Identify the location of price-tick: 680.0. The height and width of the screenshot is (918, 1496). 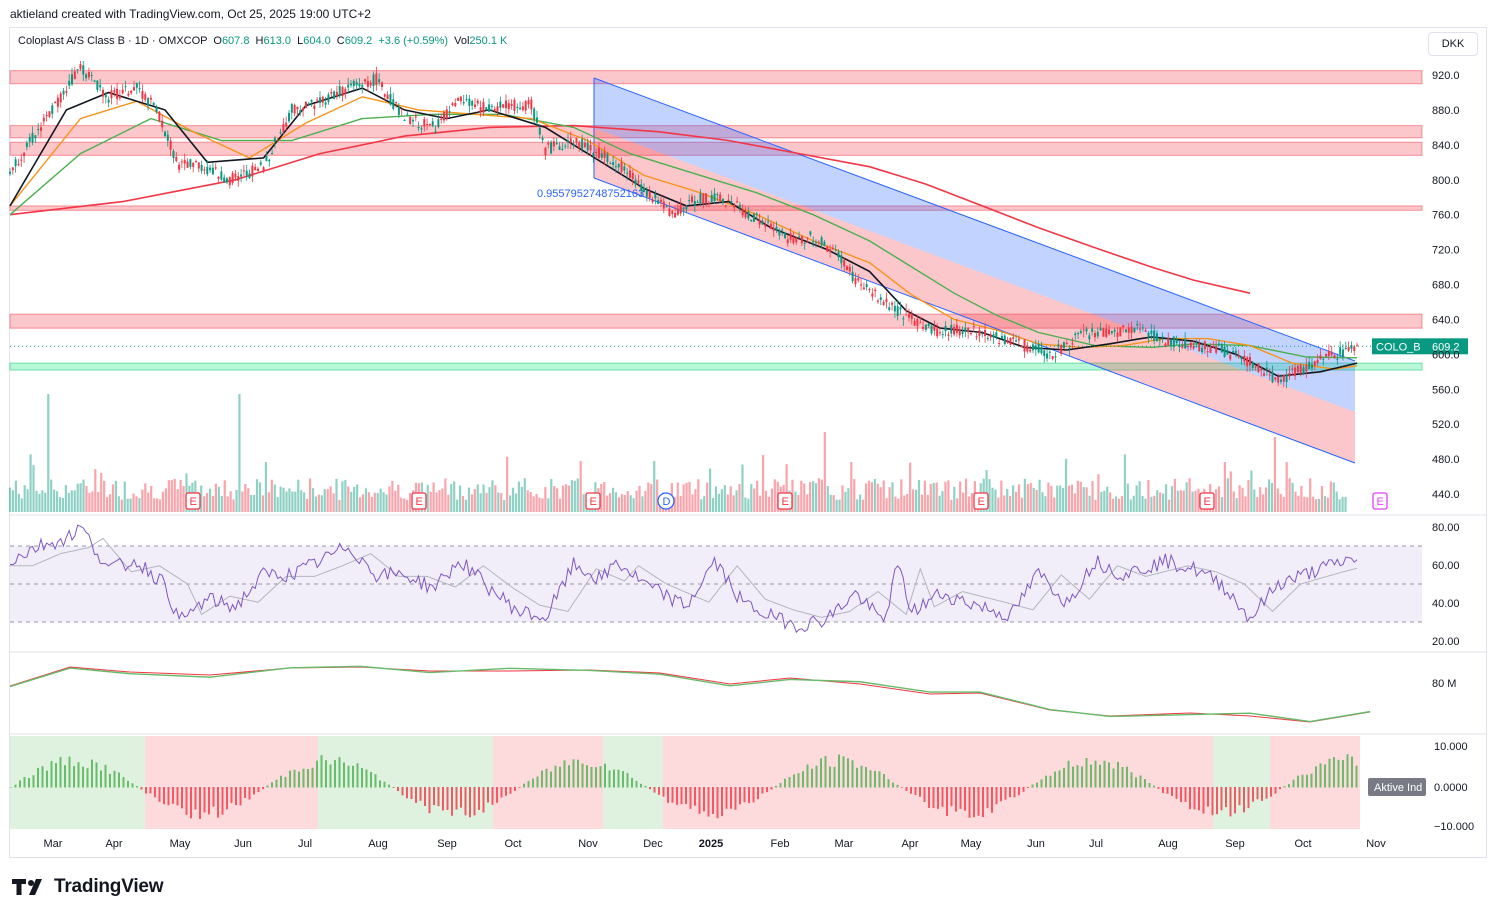
(1446, 286).